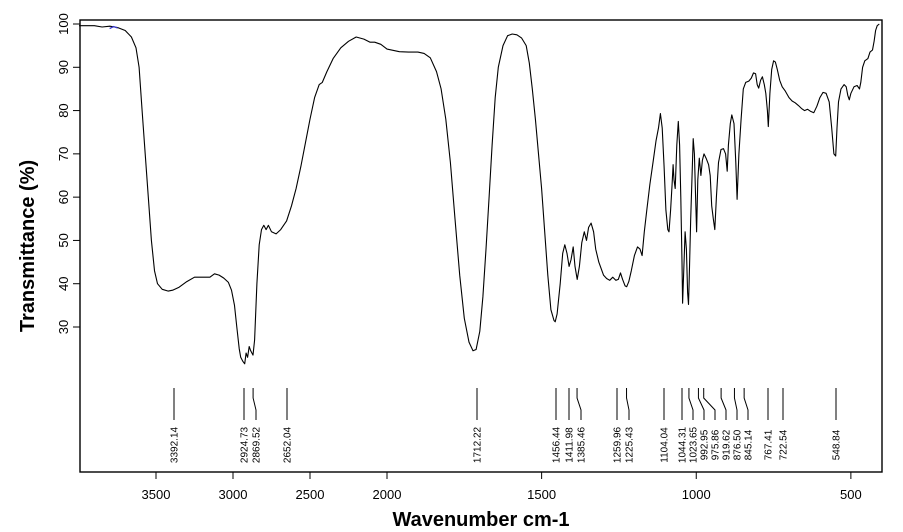  What do you see at coordinates (683, 444) in the screenshot?
I see `peak-label: 1044.31` at bounding box center [683, 444].